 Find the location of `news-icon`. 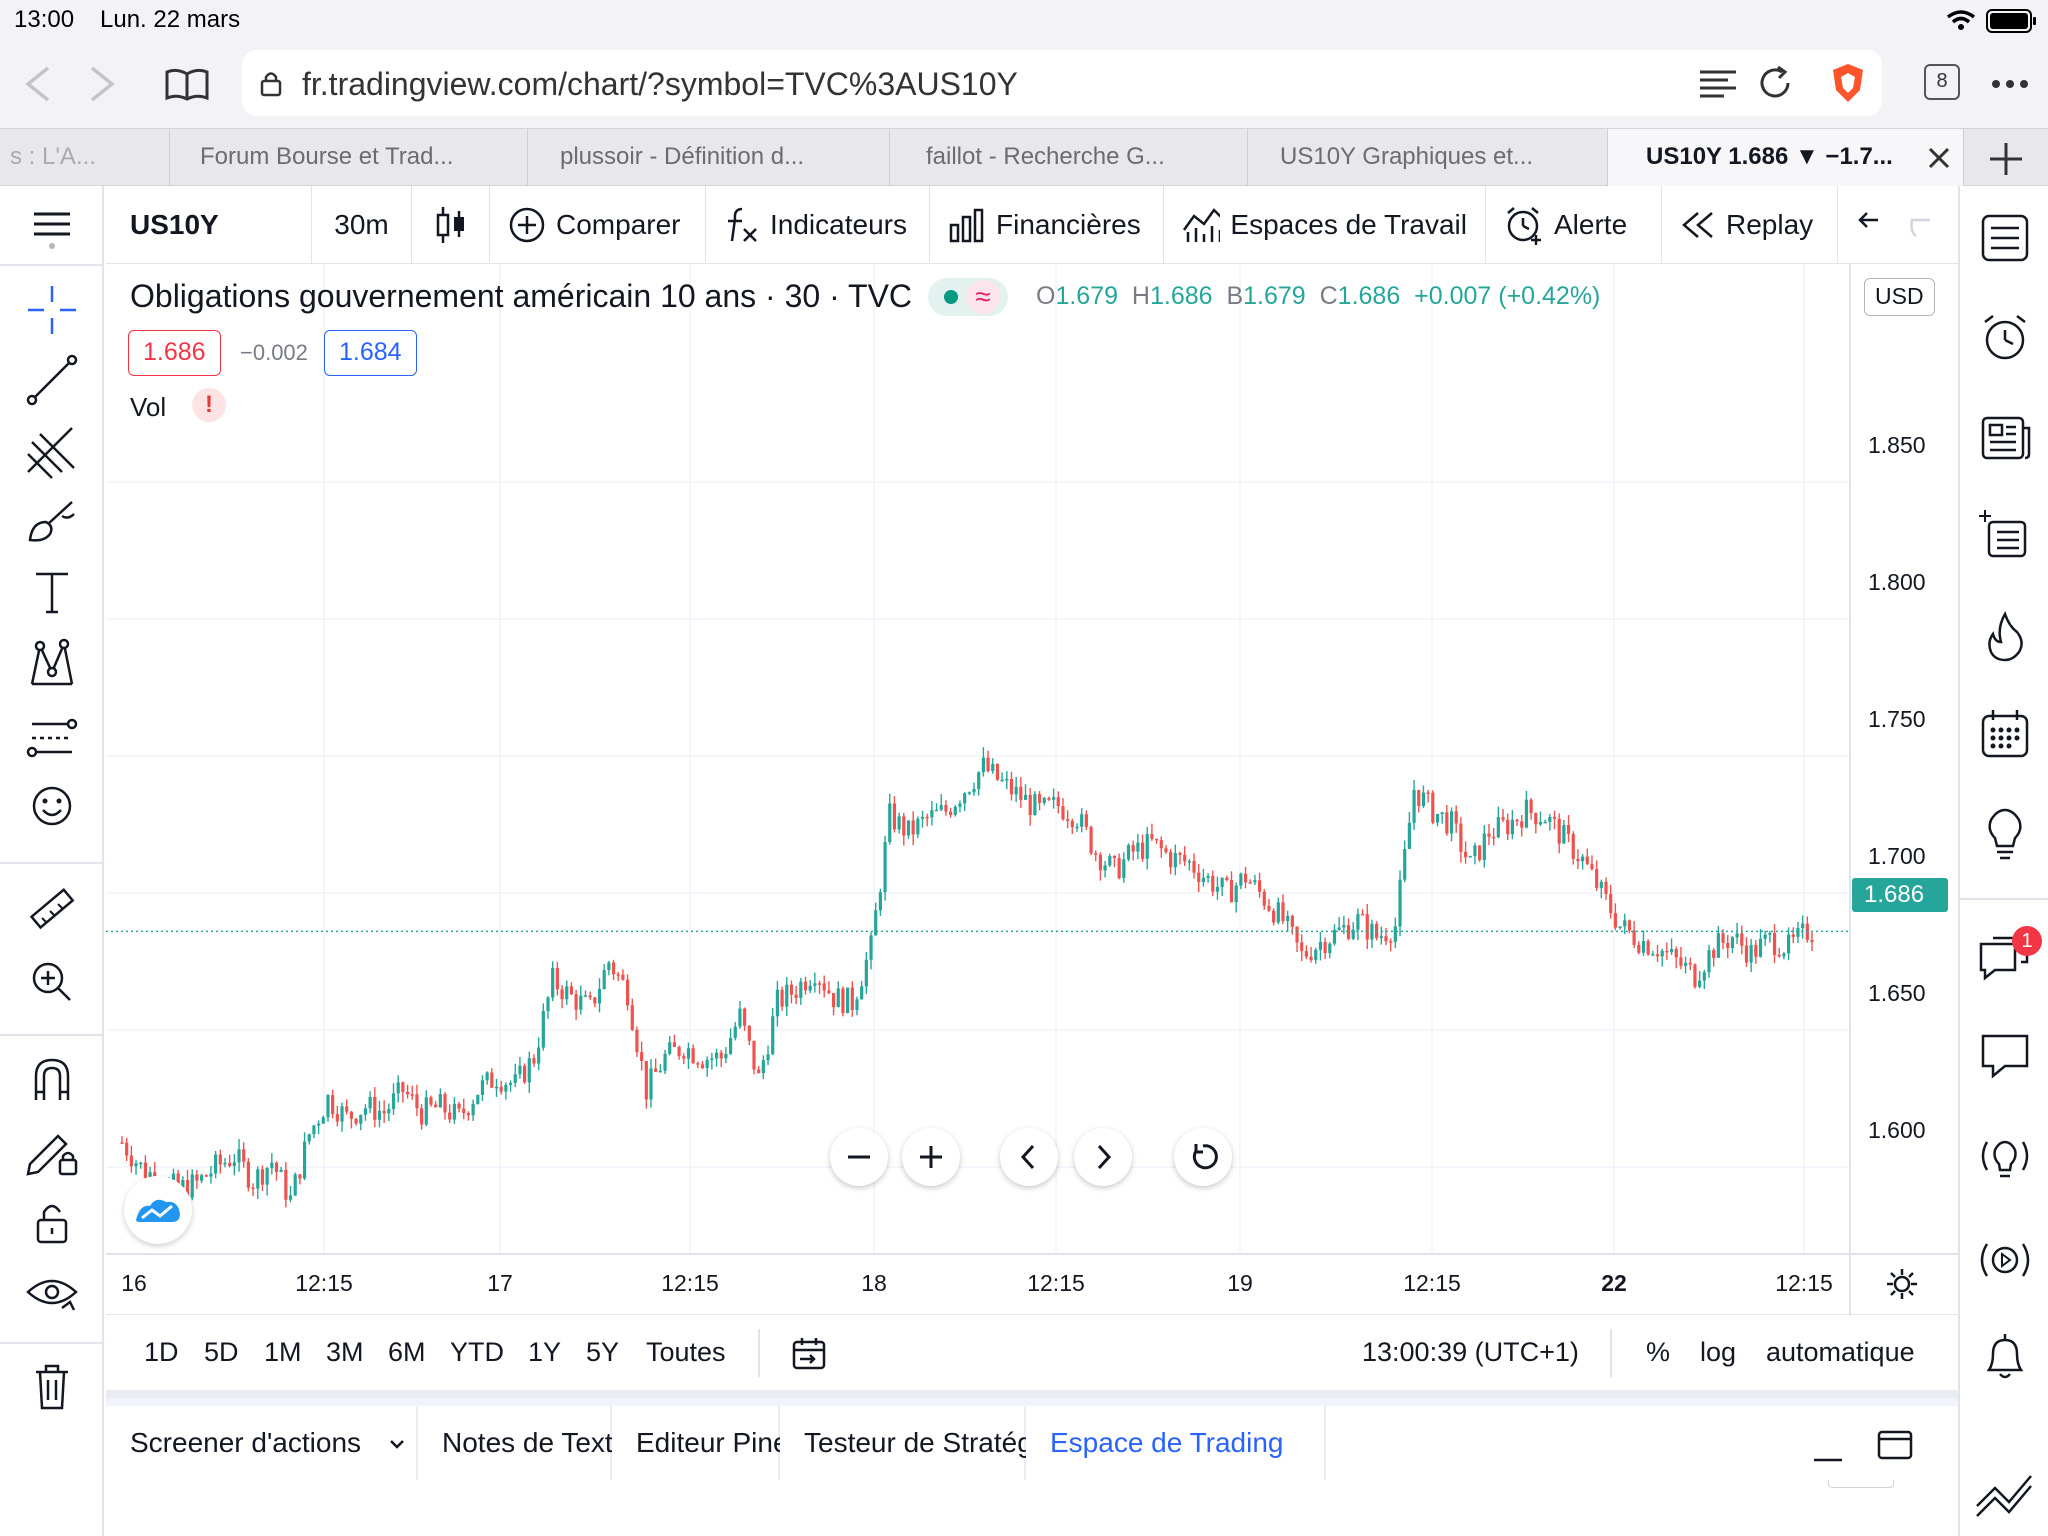

news-icon is located at coordinates (2005, 438).